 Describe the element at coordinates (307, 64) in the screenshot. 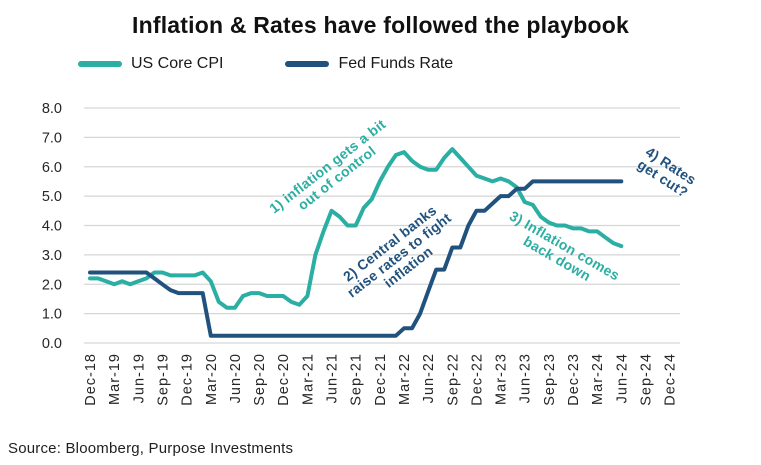

I see `legend-swatch-navy-icon` at that location.